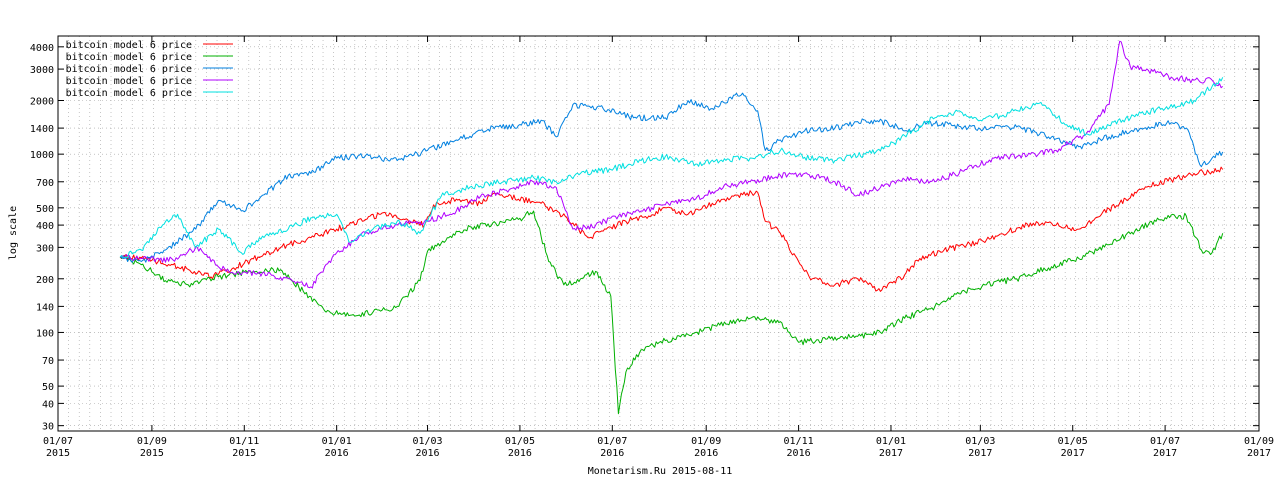 The image size is (1280, 480). I want to click on y-tick-label: 100, so click(45, 333).